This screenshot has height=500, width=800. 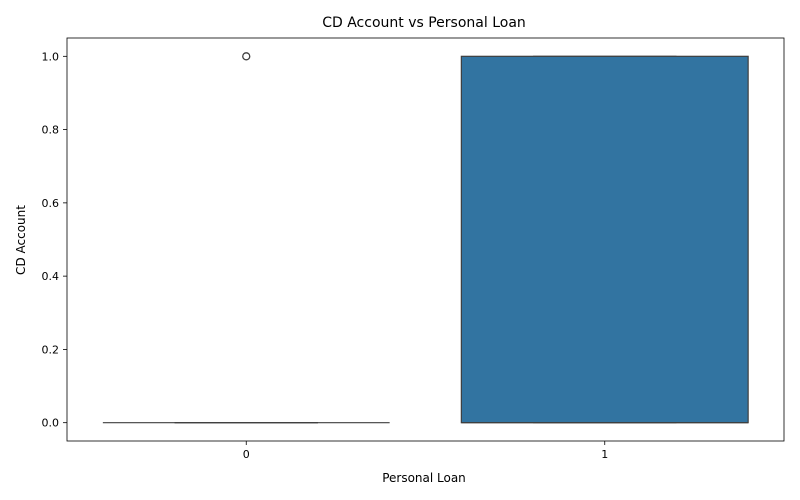 I want to click on x-tick-label: 0, so click(x=246, y=454).